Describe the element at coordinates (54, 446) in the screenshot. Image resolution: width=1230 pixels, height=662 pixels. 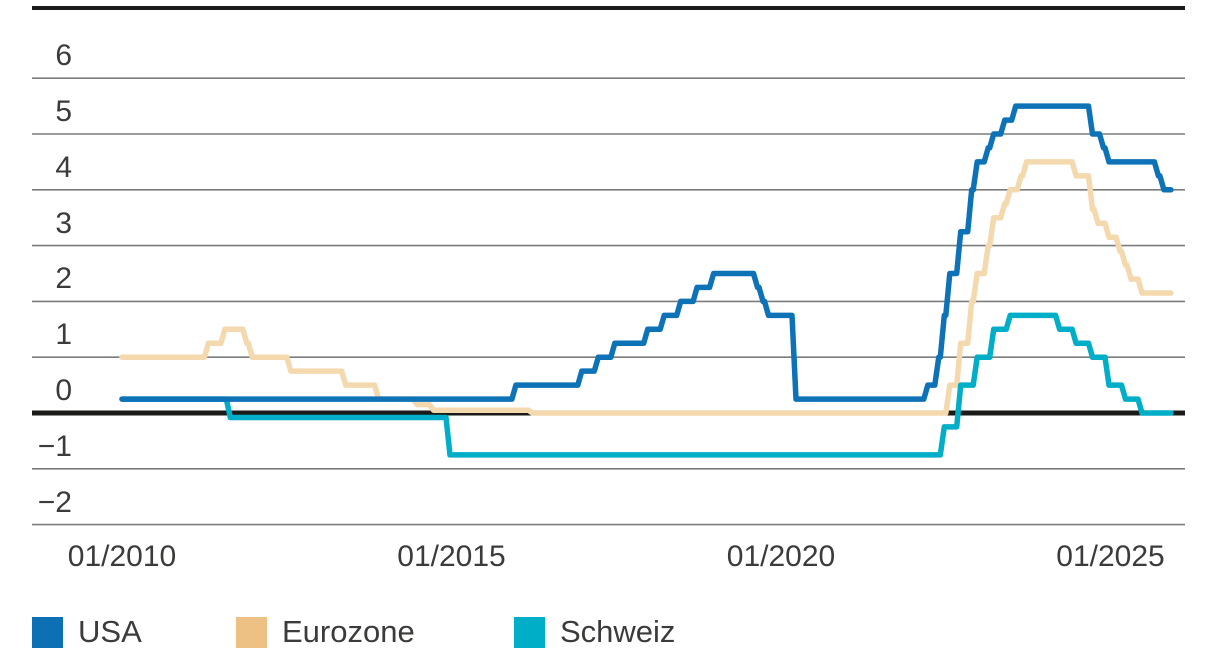
I see `y-tick-label--1: −1` at that location.